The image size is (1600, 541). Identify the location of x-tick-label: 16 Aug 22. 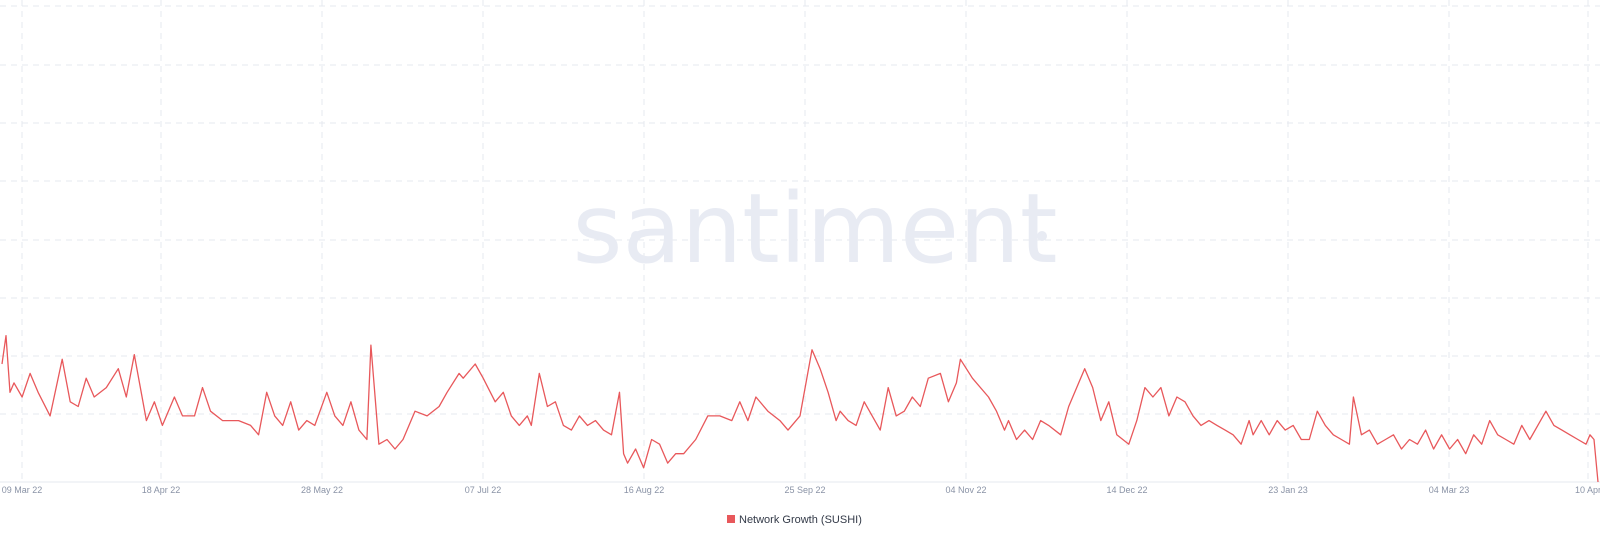
(644, 490).